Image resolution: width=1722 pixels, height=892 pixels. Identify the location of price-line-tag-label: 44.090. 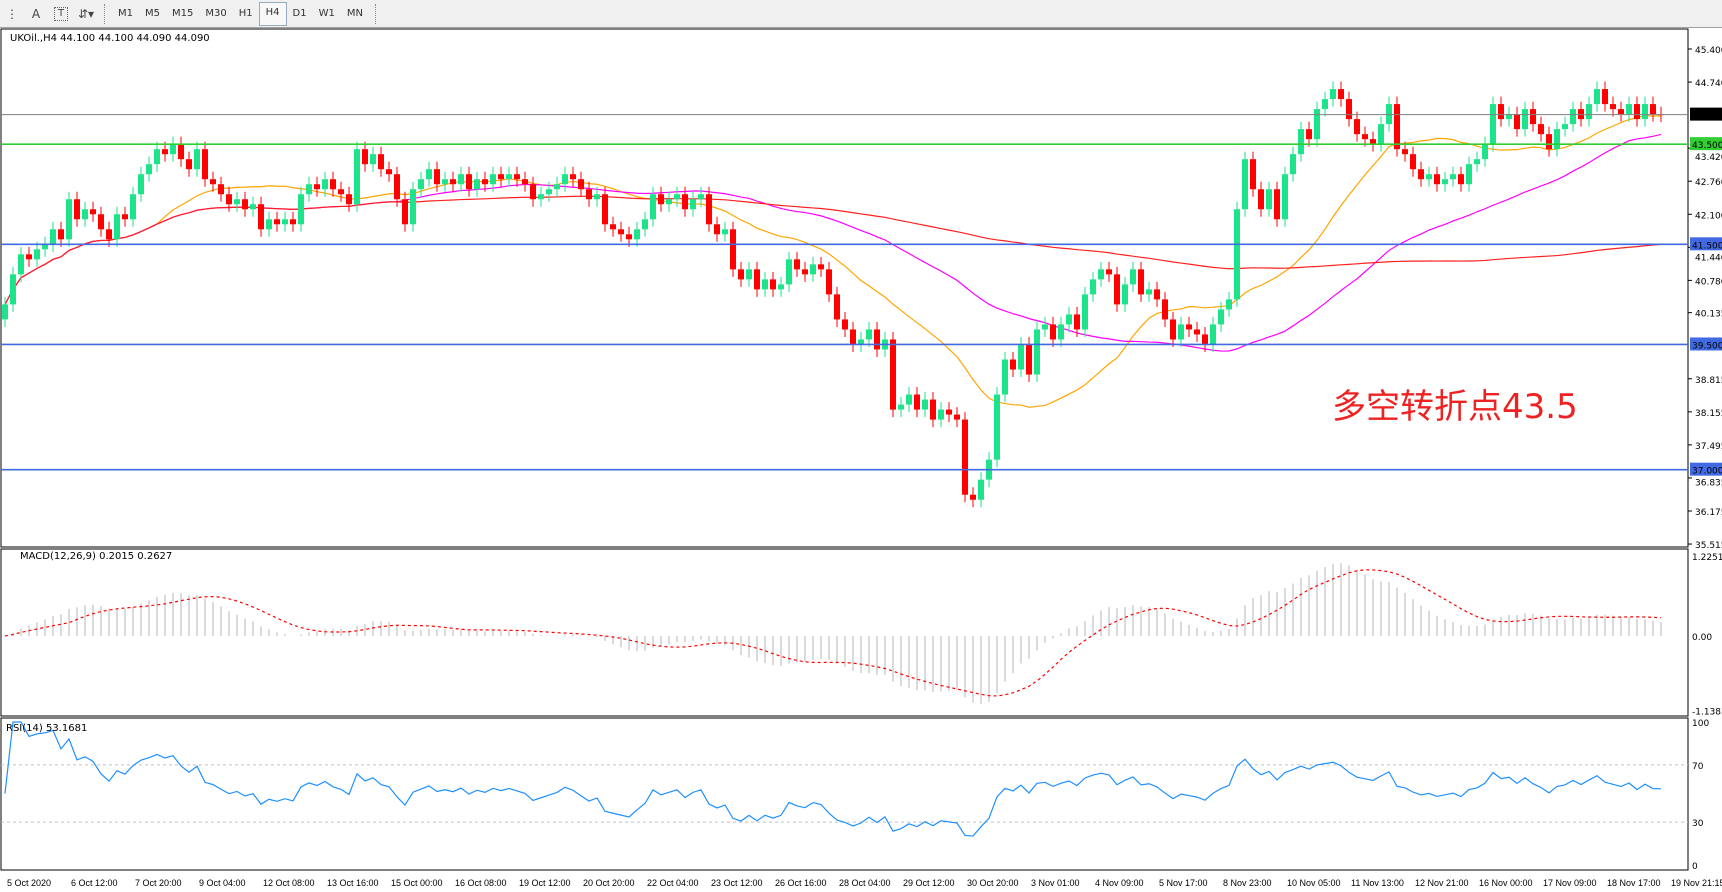
(1707, 117).